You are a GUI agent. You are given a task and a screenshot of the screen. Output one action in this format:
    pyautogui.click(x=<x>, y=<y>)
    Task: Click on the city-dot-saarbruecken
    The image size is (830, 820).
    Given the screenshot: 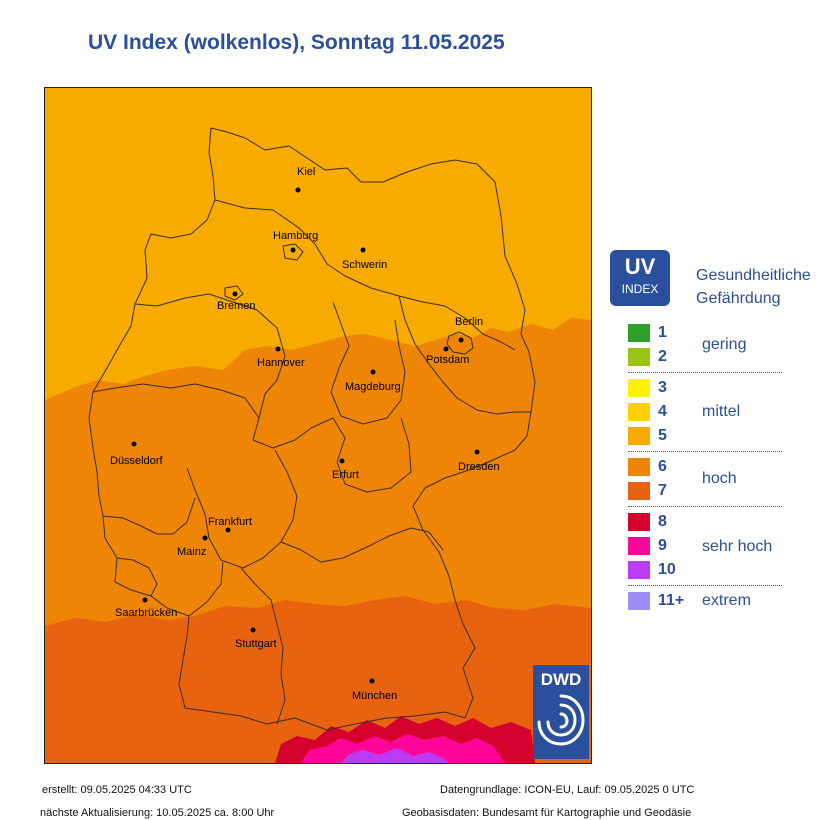 What is the action you would take?
    pyautogui.click(x=145, y=600)
    